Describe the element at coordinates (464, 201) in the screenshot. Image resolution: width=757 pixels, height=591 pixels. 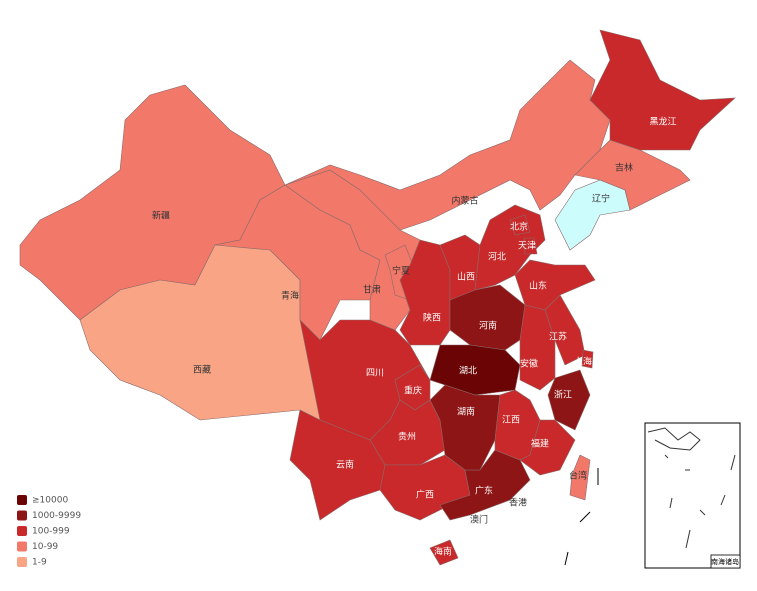
I see `province-label: 内蒙古` at that location.